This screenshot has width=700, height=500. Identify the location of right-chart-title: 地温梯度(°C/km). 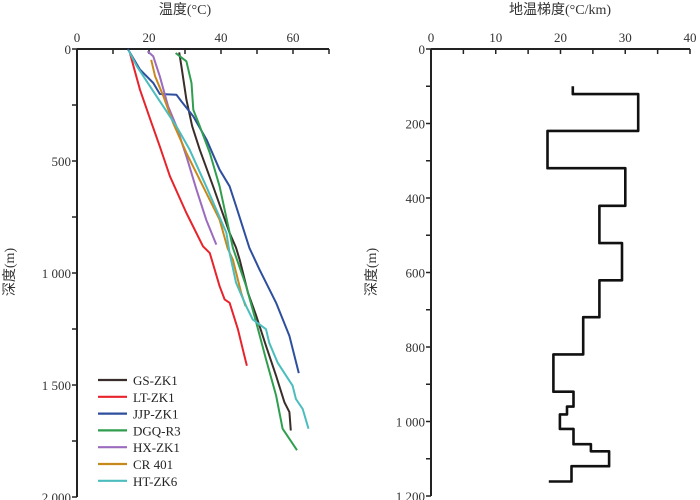
(560, 10).